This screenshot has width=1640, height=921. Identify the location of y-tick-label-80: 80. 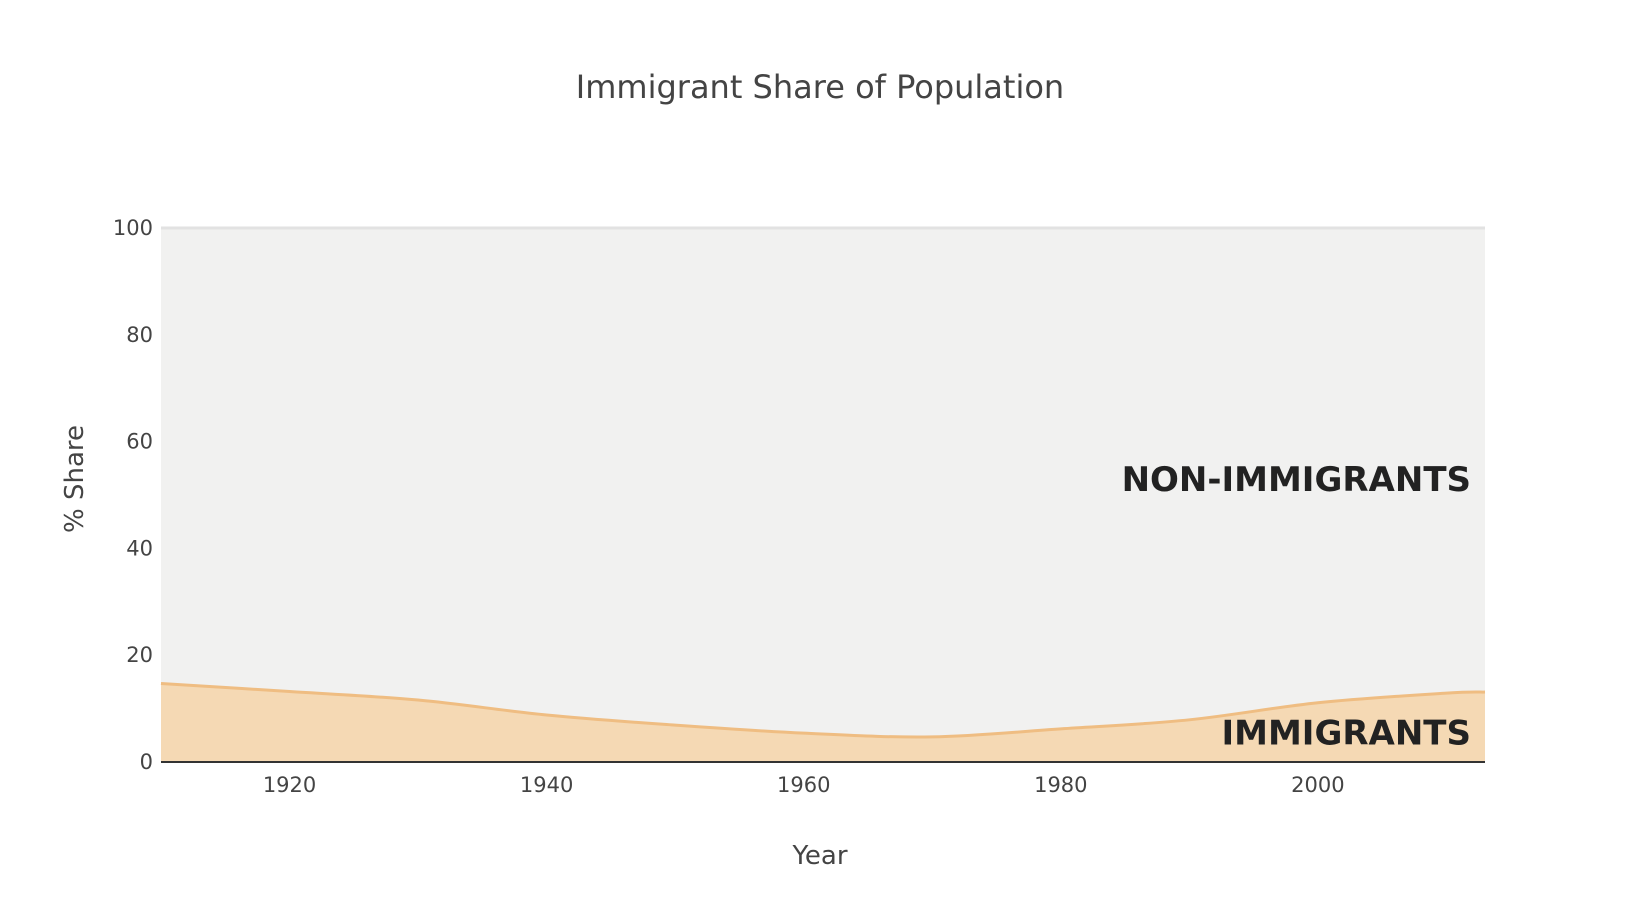
(139, 335).